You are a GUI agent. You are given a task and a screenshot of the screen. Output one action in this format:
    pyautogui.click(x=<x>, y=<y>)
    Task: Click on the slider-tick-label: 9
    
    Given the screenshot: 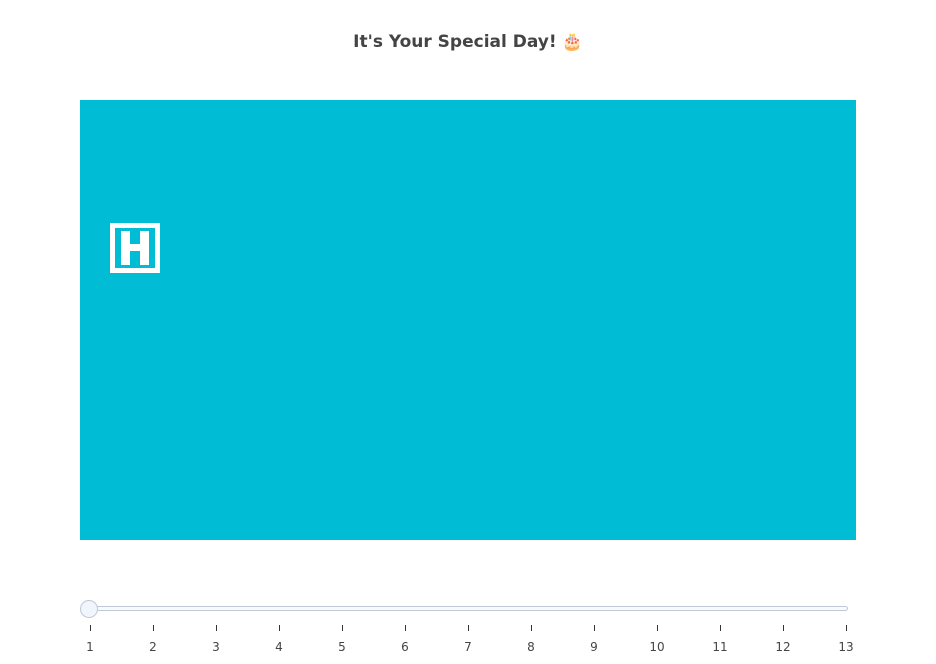 What is the action you would take?
    pyautogui.click(x=594, y=647)
    